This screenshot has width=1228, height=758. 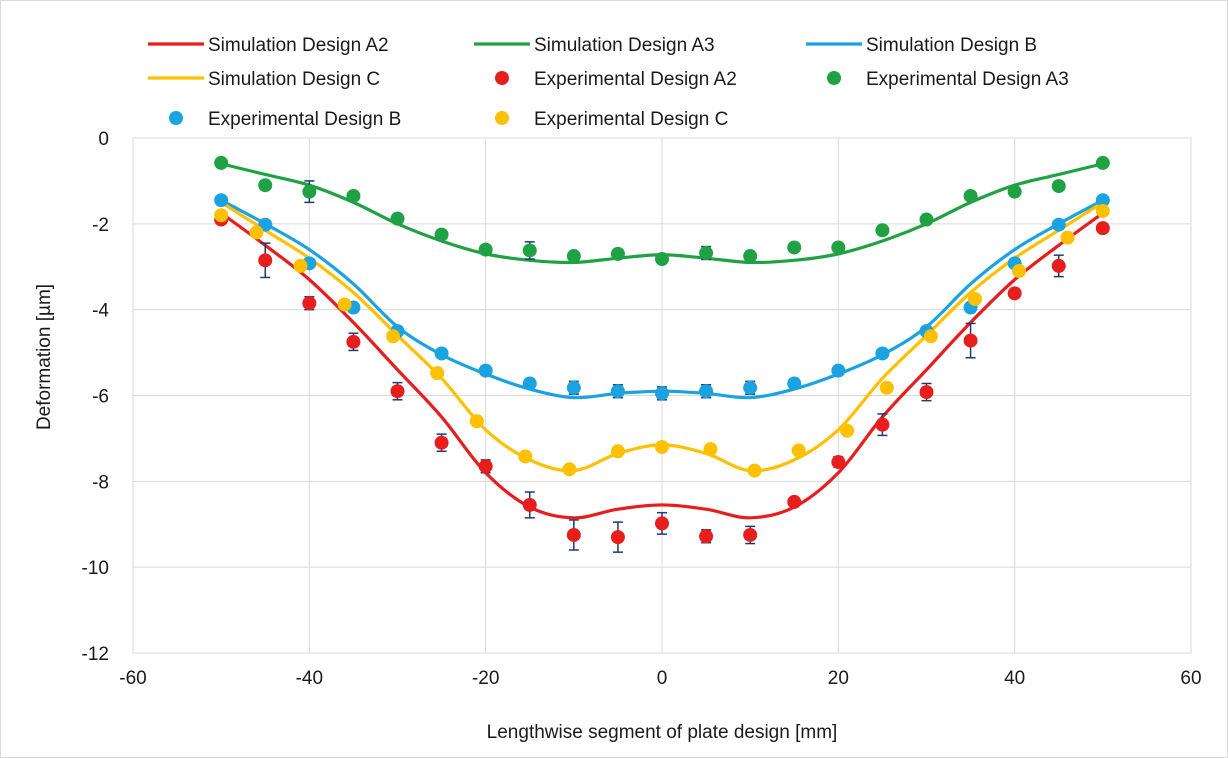 What do you see at coordinates (100, 225) in the screenshot?
I see `y-tick-label: -2` at bounding box center [100, 225].